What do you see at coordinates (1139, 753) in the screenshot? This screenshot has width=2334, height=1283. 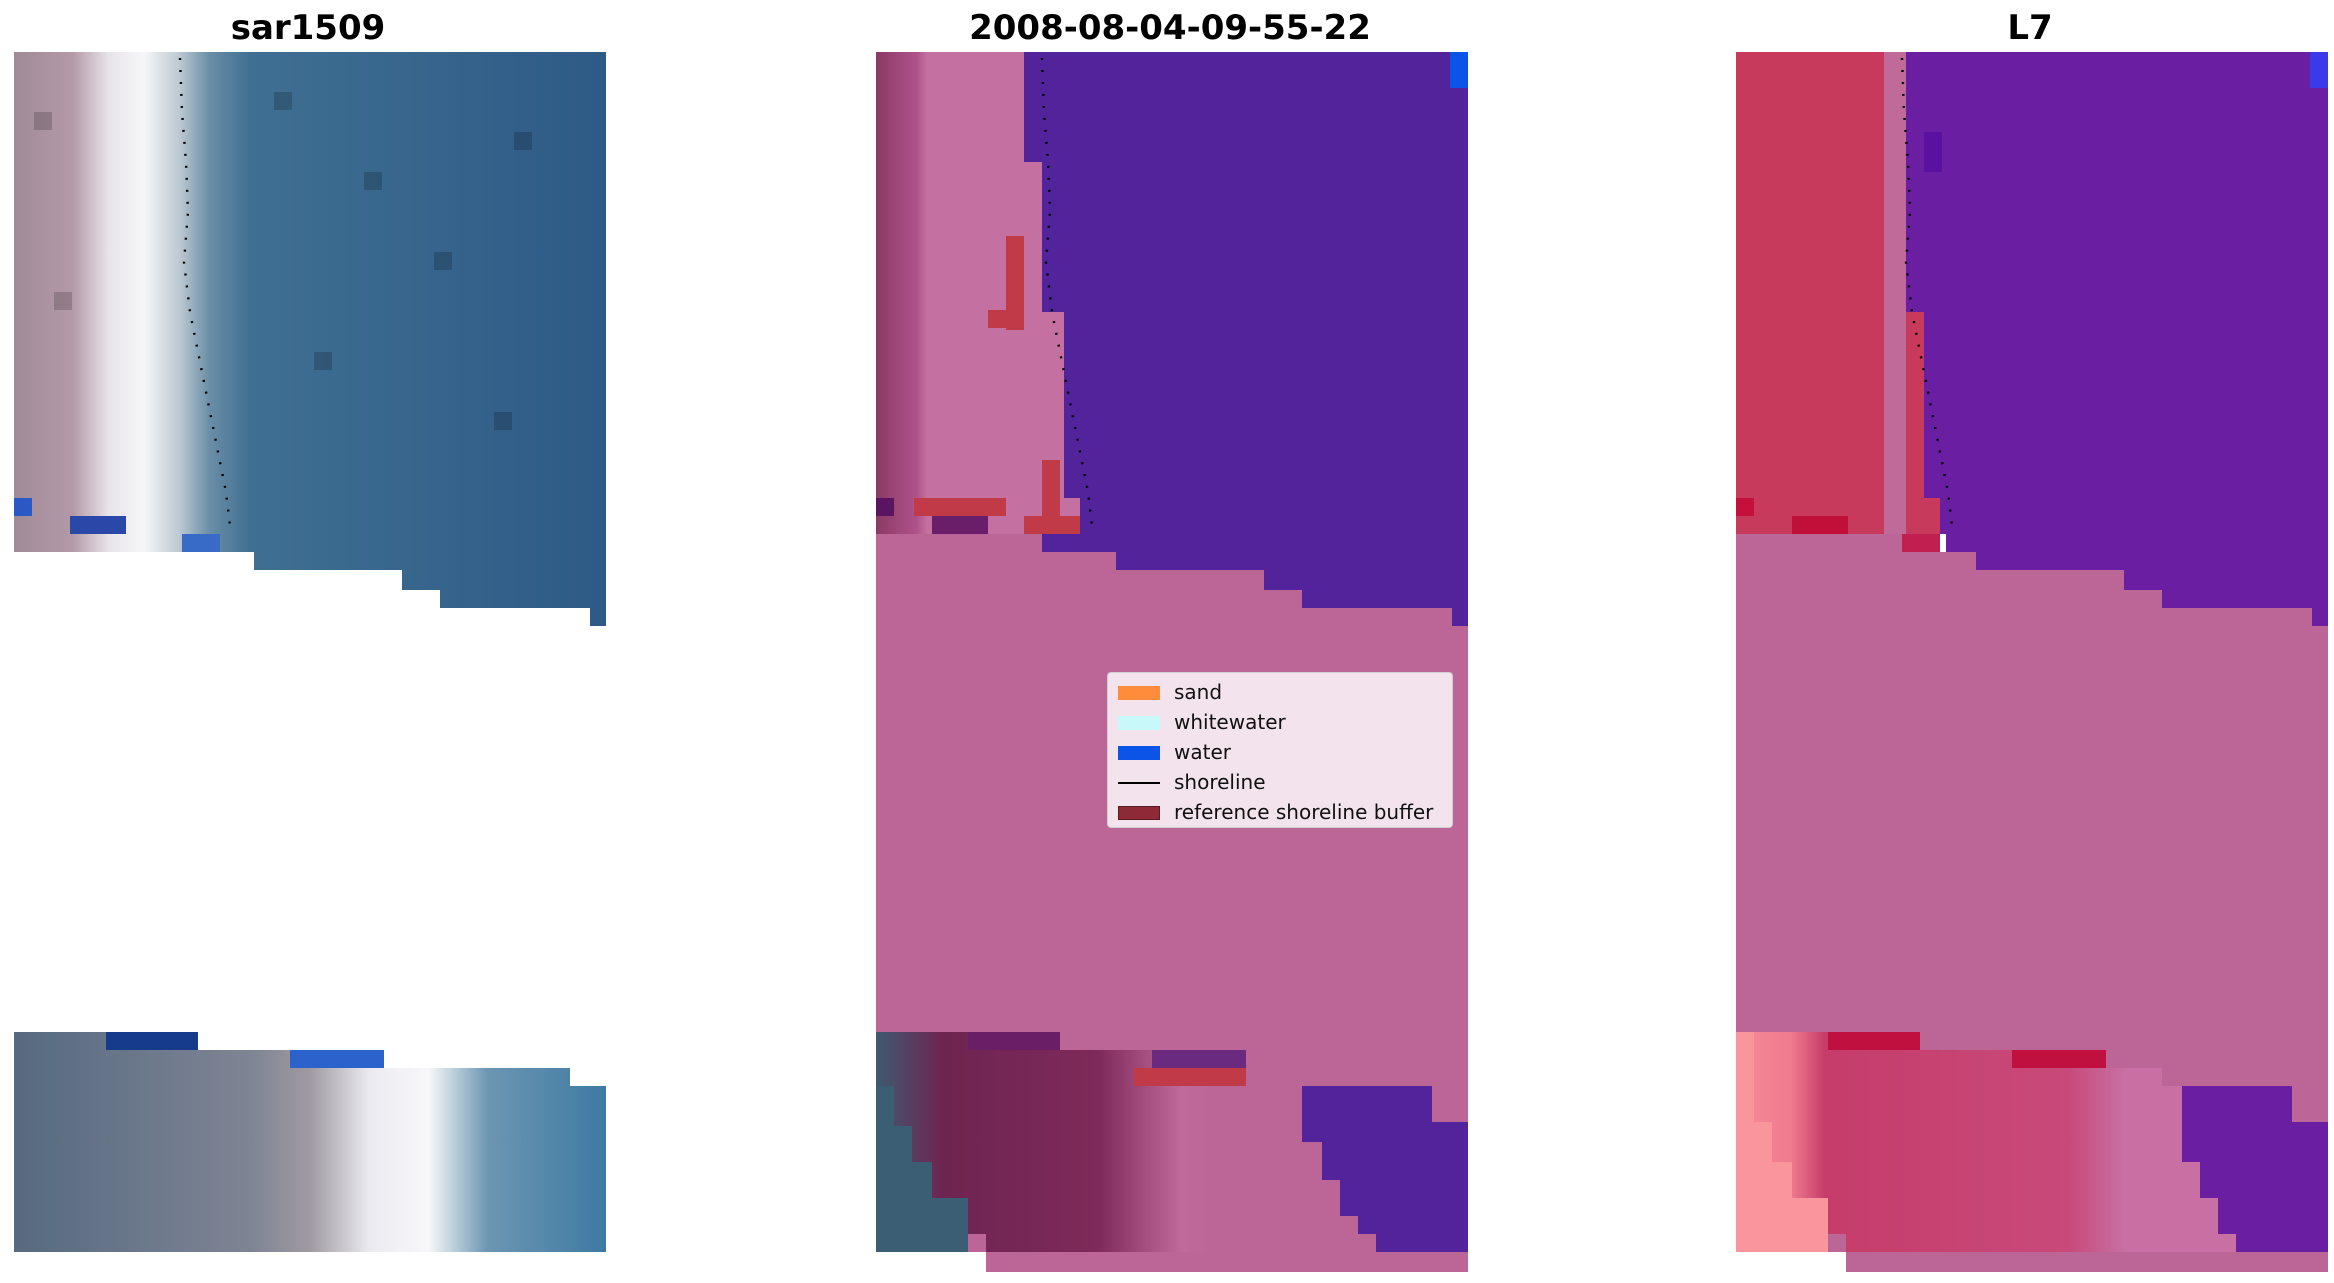 I see `legend-swatch-water` at bounding box center [1139, 753].